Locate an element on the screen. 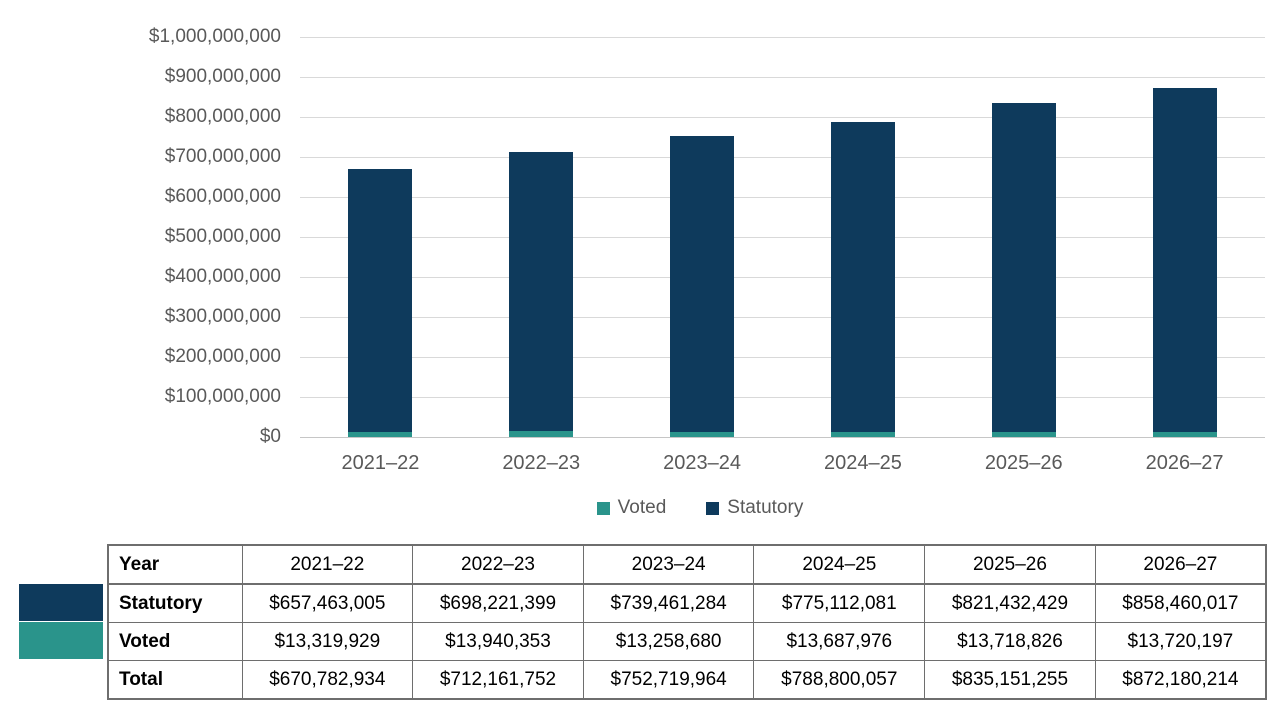  value-cell: $13,940,353 is located at coordinates (498, 641).